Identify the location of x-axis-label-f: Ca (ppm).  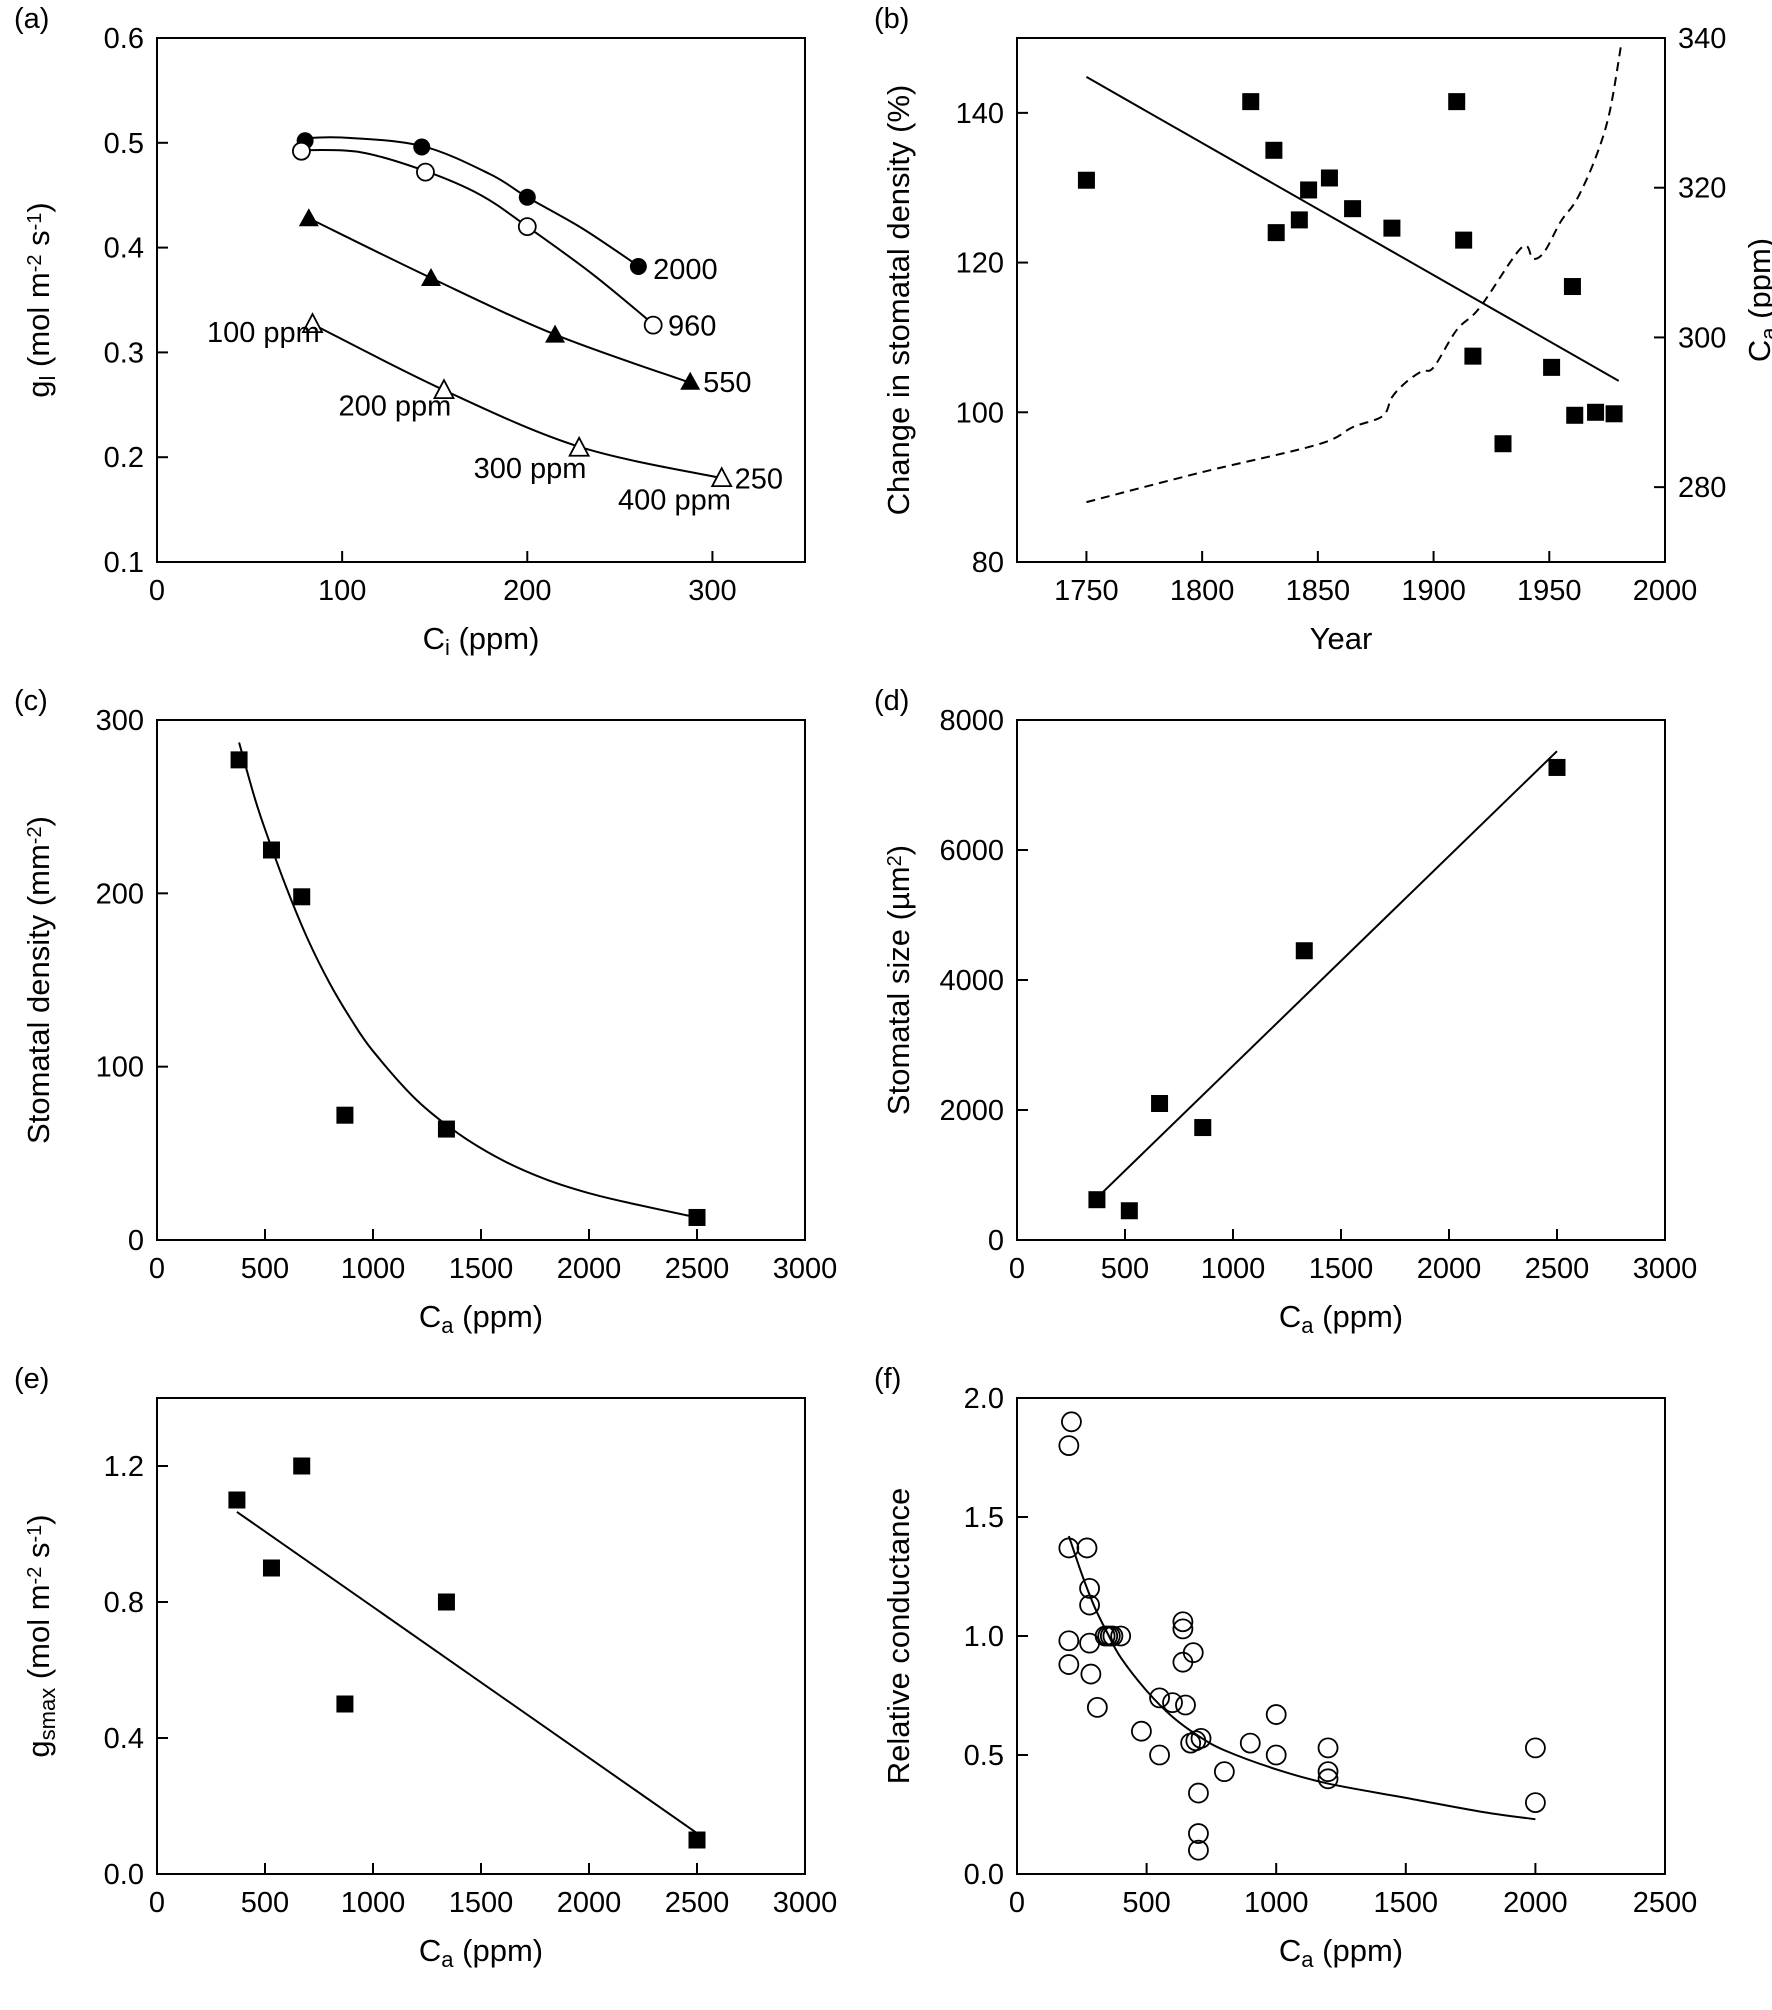
(1341, 1952).